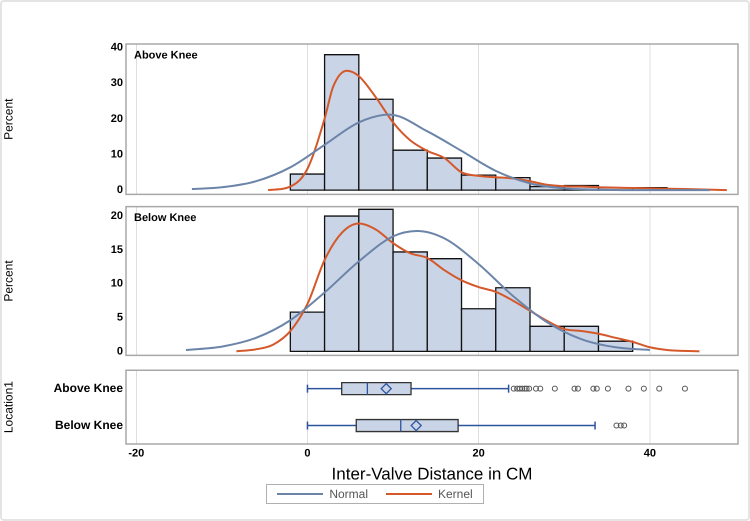  I want to click on x-tick-label: -20, so click(136, 454).